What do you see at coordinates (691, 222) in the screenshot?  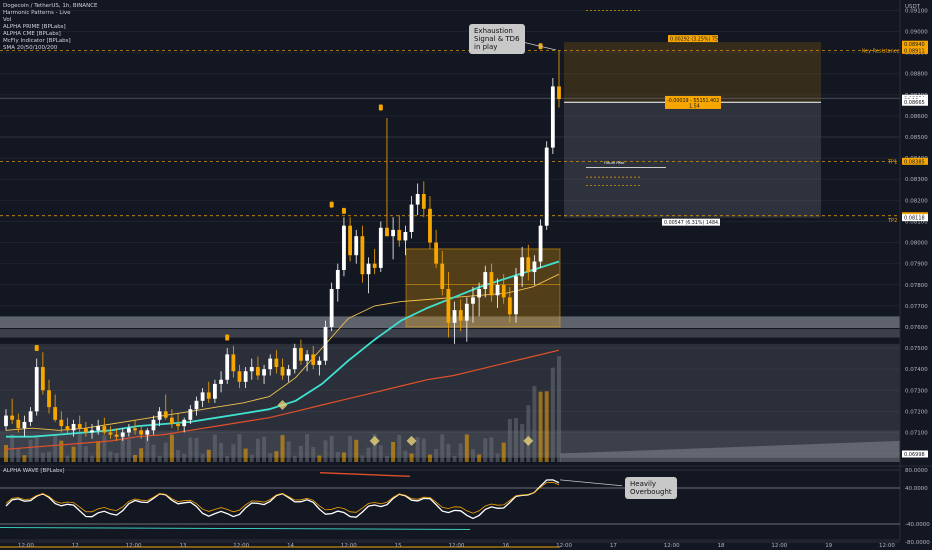 I see `trade-bottom-tag` at bounding box center [691, 222].